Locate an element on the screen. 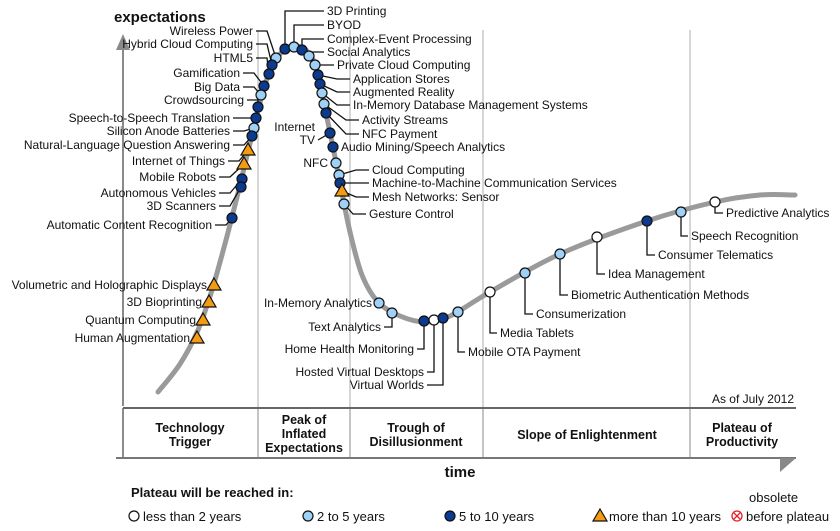 This screenshot has width=840, height=531. technology-label: Home Health Monitoring is located at coordinates (349, 349).